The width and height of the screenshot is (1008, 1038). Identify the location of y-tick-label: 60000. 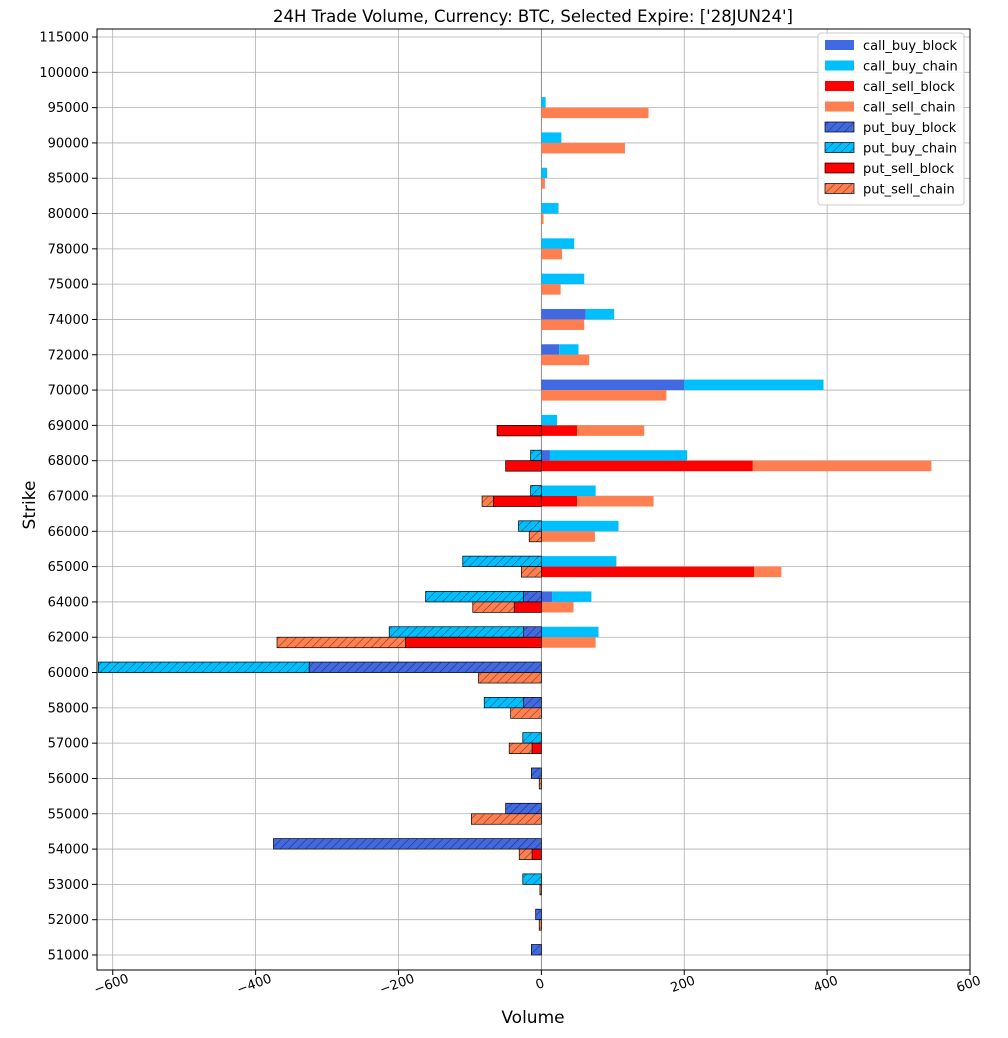
(68, 673).